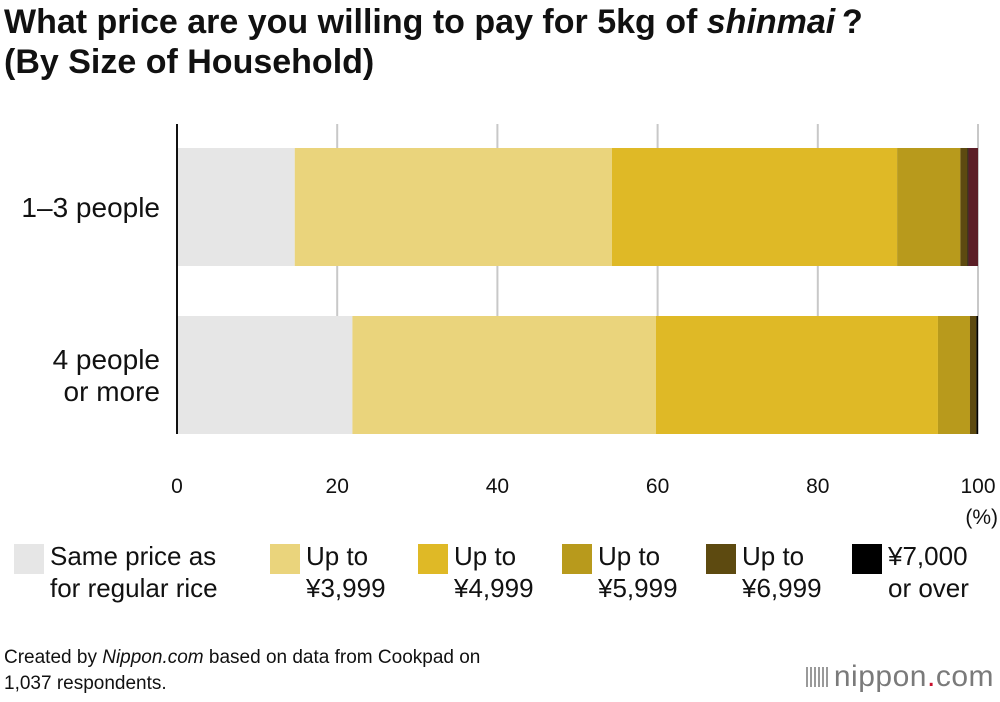  What do you see at coordinates (816, 677) in the screenshot?
I see `logo-mark-icon` at bounding box center [816, 677].